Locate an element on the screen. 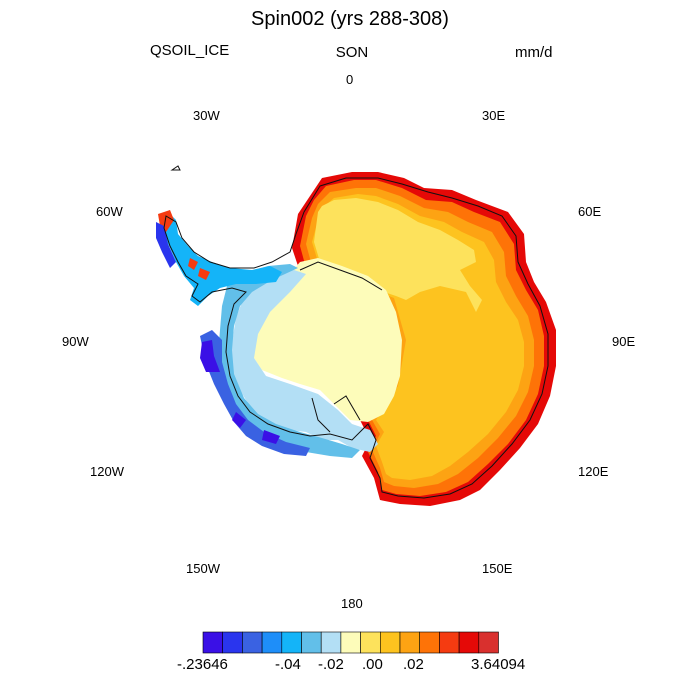 The height and width of the screenshot is (700, 700). west-pale-region is located at coordinates (326, 340).